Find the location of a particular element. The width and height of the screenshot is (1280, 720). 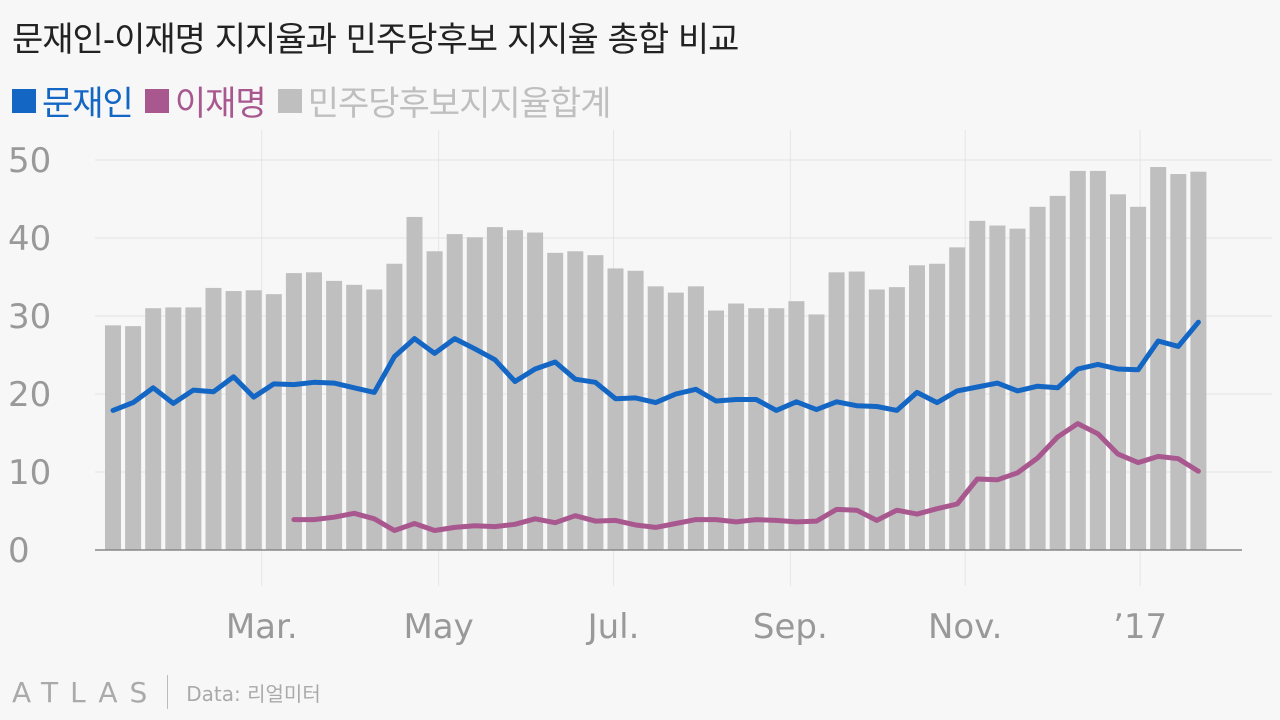

x-tick-label: May is located at coordinates (438, 627).